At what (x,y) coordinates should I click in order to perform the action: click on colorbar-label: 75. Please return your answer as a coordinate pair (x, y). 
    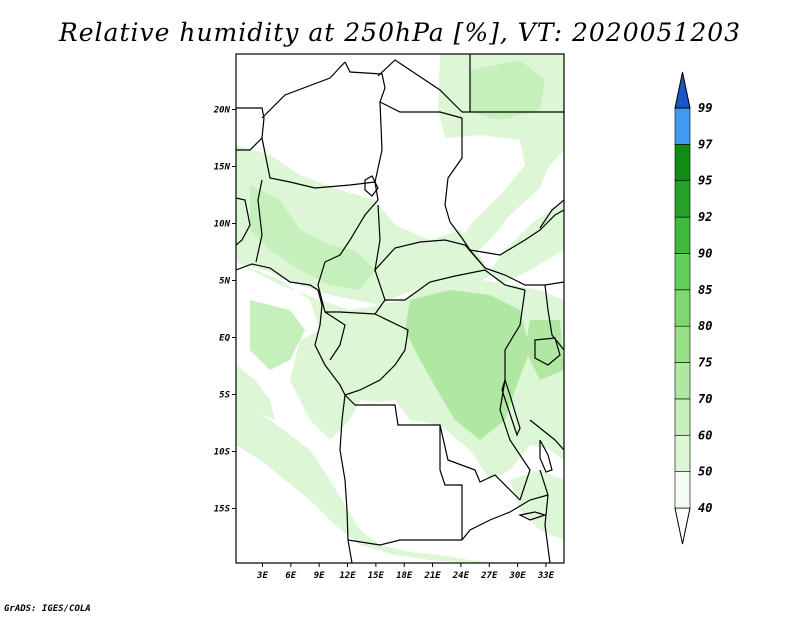
    Looking at the image, I should click on (705, 363).